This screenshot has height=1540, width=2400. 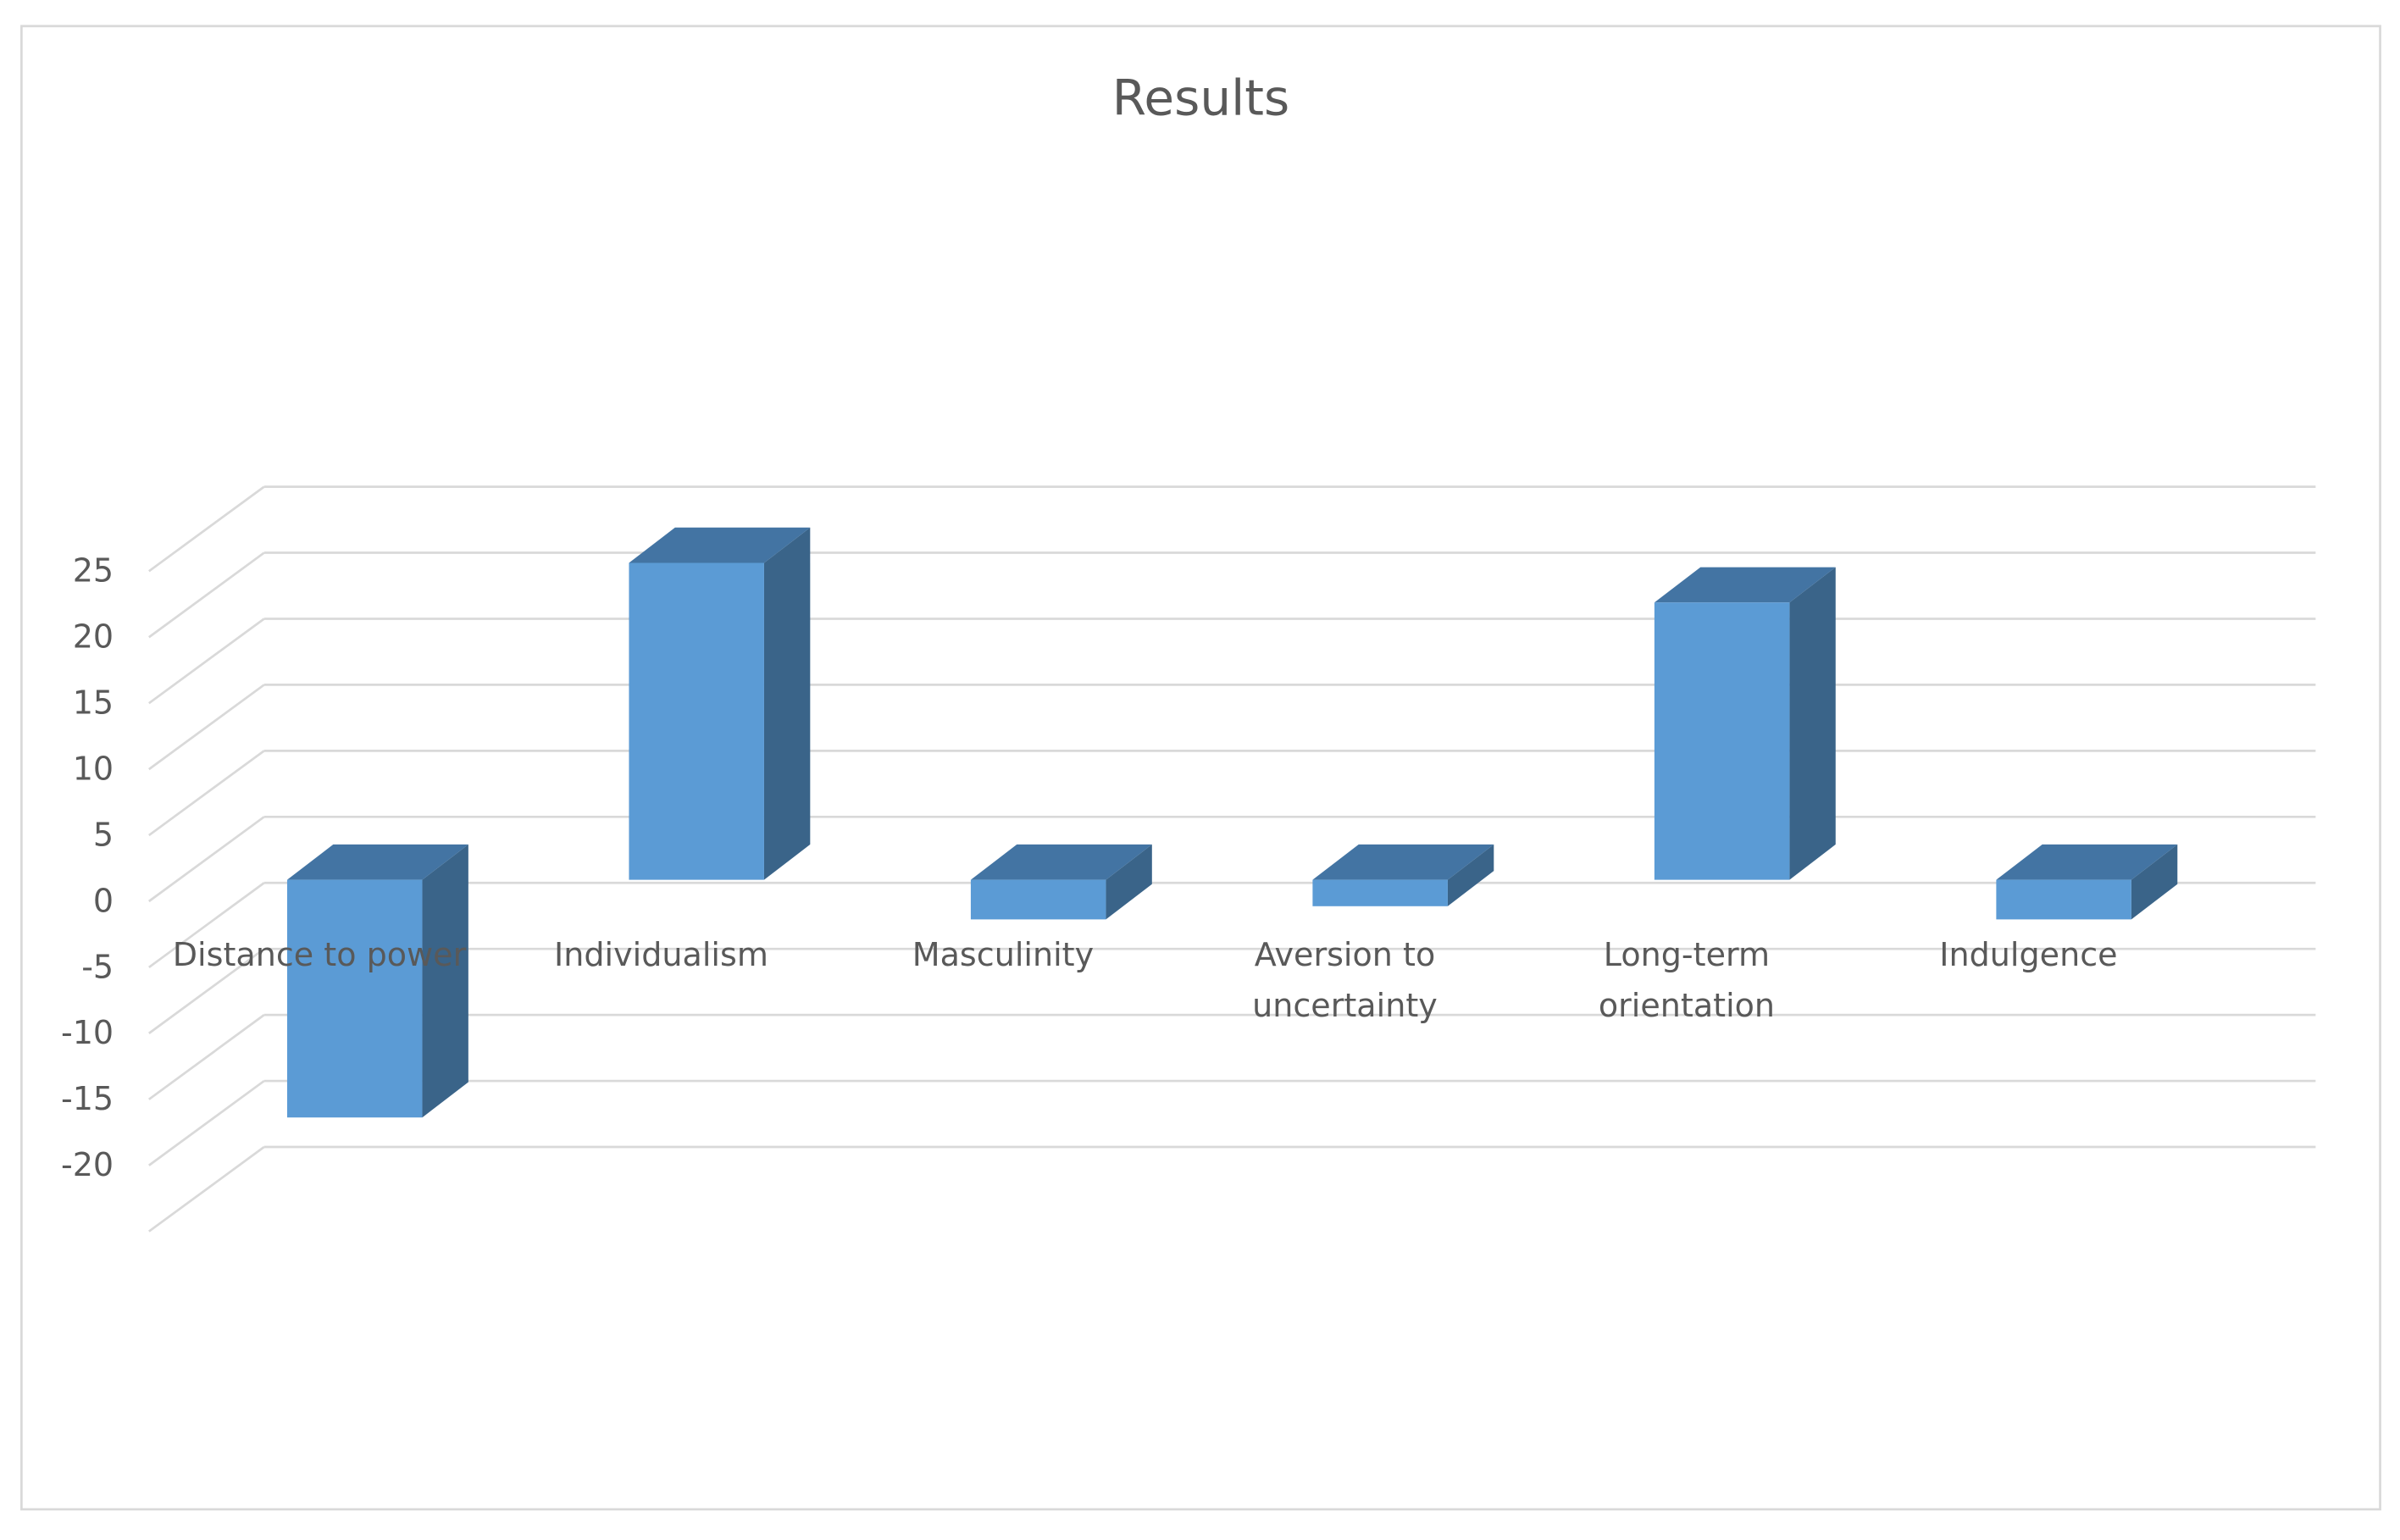 I want to click on x-tick-label-box: Long-term orientation, so click(x=1687, y=980).